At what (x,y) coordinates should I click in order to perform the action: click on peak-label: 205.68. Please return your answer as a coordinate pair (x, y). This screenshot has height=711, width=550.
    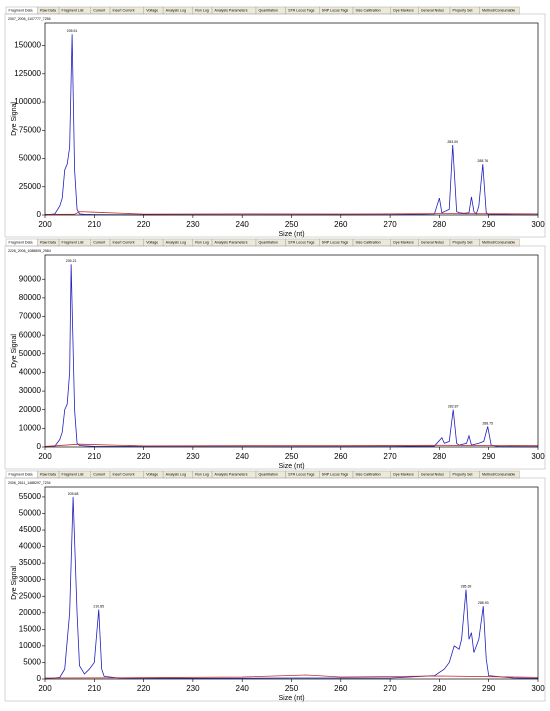
    Looking at the image, I should click on (73, 494).